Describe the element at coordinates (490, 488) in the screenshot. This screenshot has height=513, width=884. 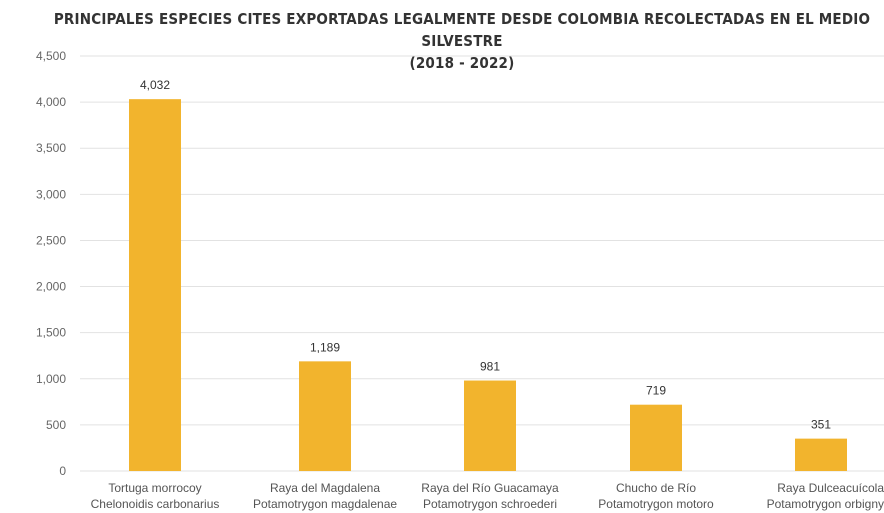
I see `x-category-label: Raya del Río Guacamaya` at that location.